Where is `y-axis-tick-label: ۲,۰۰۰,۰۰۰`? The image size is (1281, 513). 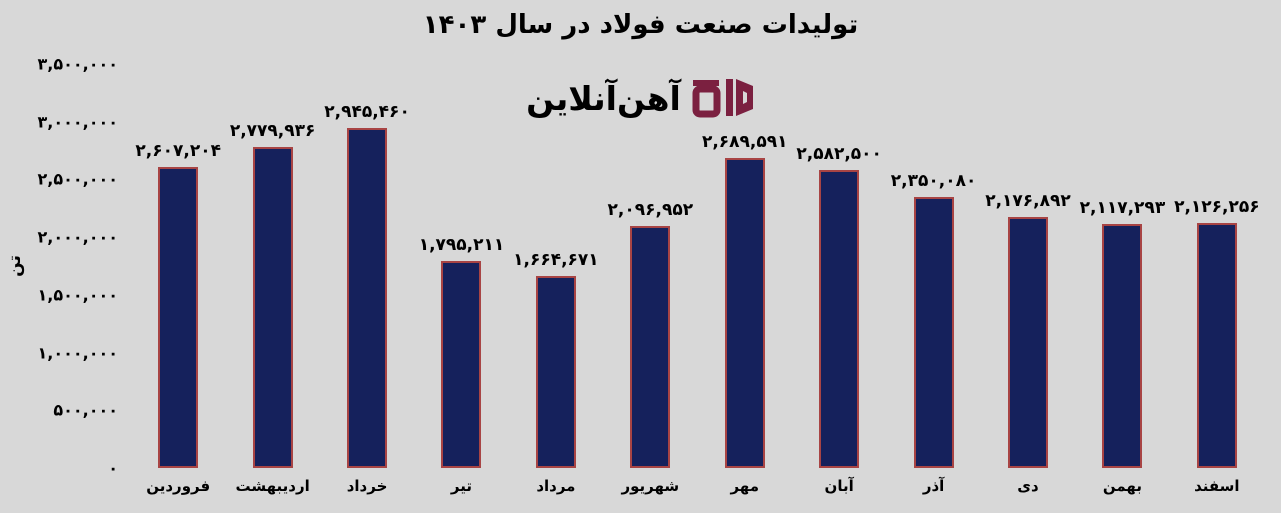
y-axis-tick-label: ۲,۰۰۰,۰۰۰ is located at coordinates (77, 237).